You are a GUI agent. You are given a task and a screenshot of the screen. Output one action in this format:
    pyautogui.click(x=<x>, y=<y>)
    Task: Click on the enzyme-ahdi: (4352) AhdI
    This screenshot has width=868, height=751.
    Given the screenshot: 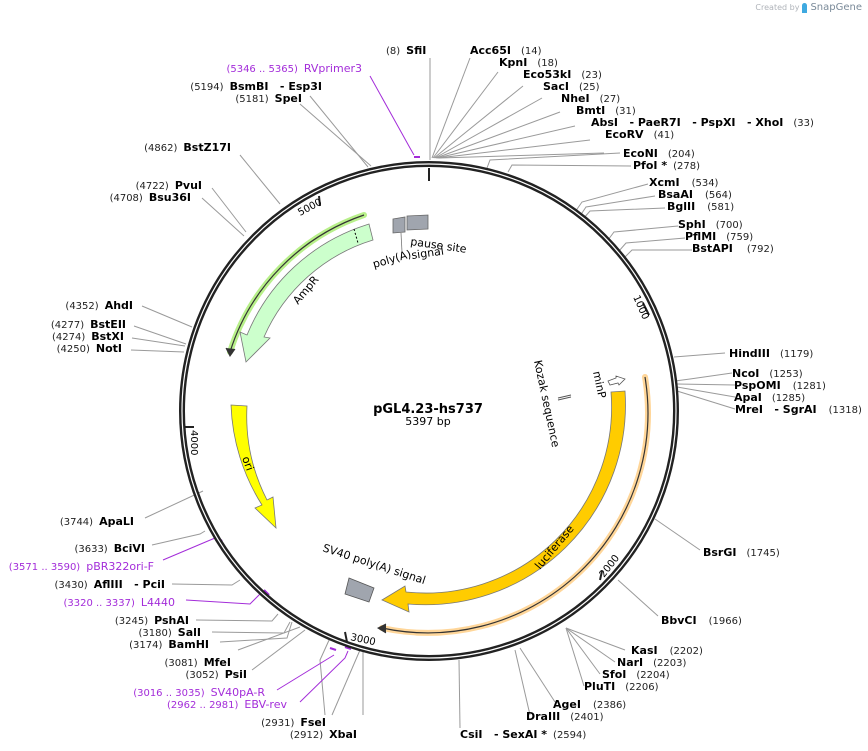 What is the action you would take?
    pyautogui.click(x=99, y=305)
    